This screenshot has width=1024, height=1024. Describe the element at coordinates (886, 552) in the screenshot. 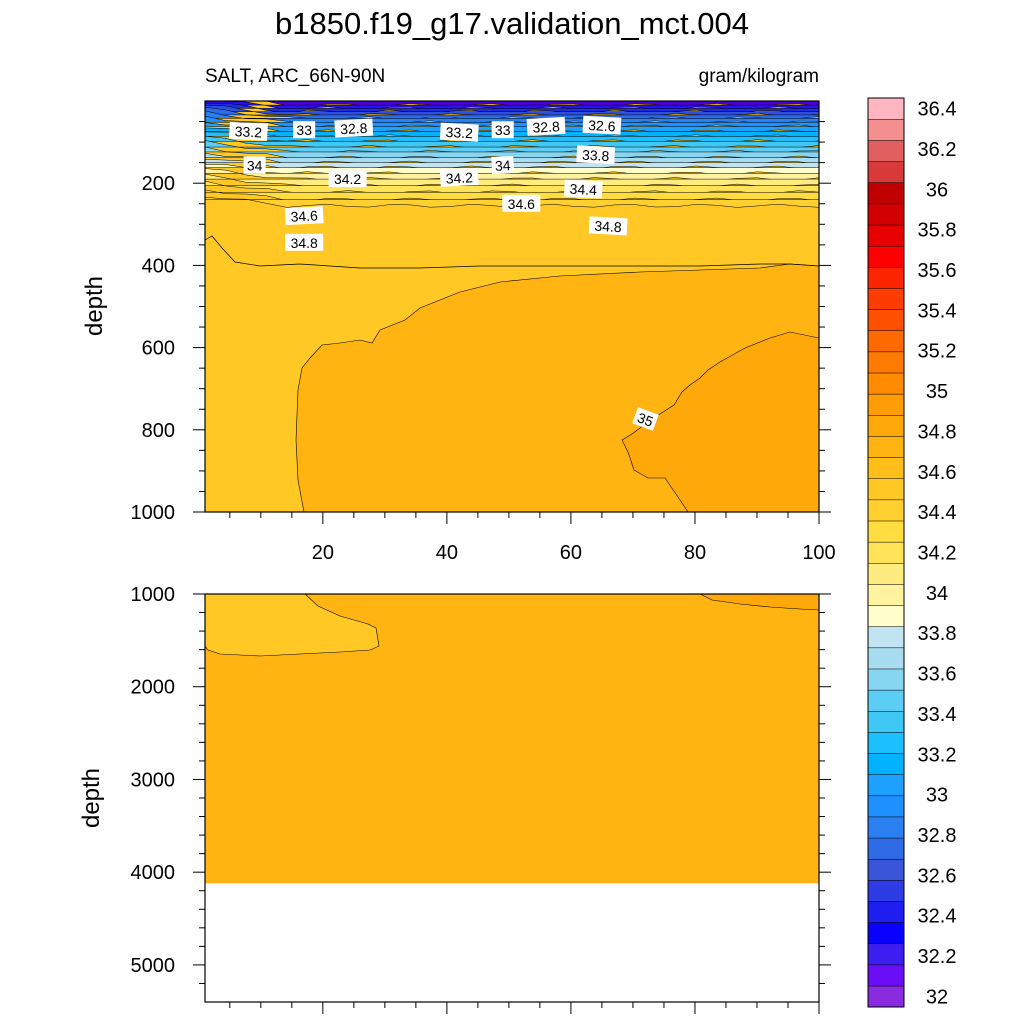

I see `colorbar` at that location.